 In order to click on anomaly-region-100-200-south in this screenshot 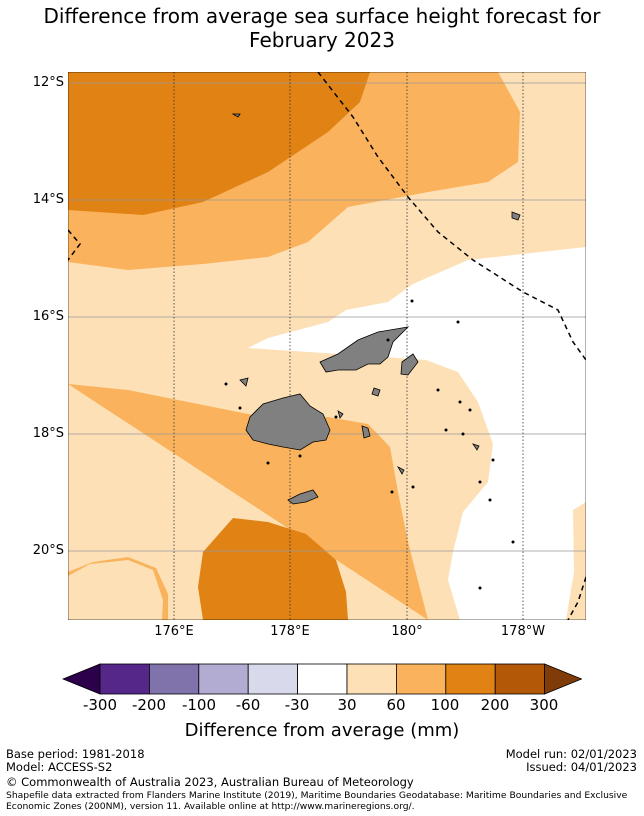, I will do `click(273, 569)`.